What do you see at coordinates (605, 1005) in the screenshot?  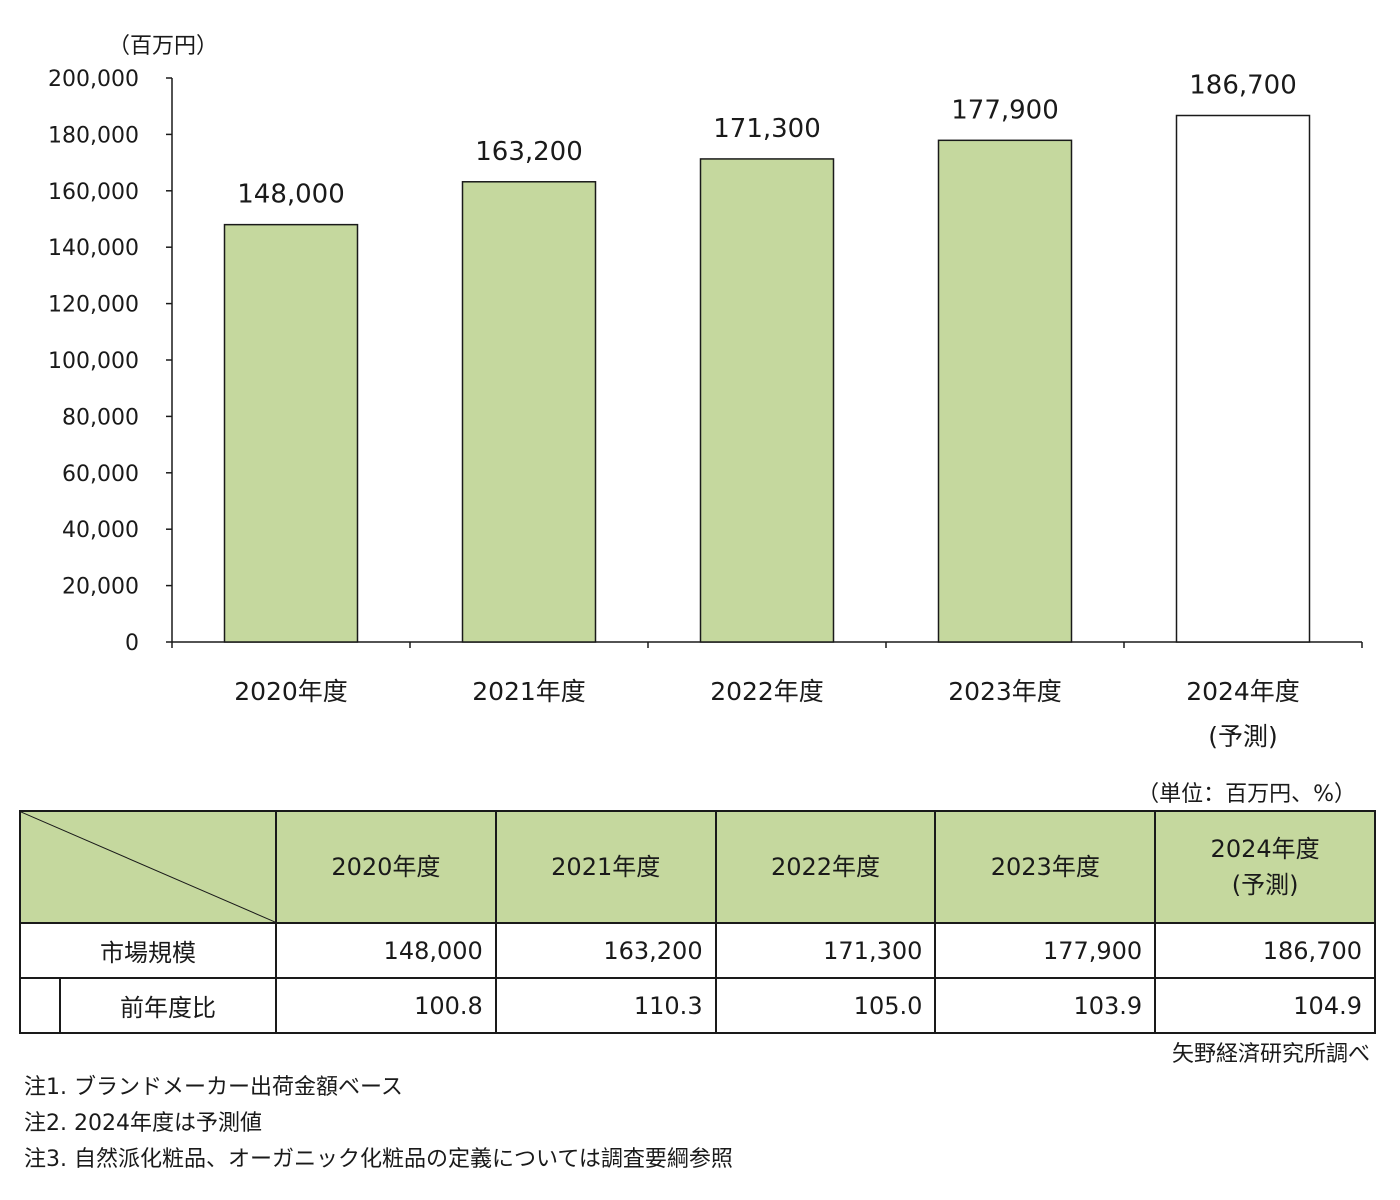 I see `yoy-cell: 110.3` at bounding box center [605, 1005].